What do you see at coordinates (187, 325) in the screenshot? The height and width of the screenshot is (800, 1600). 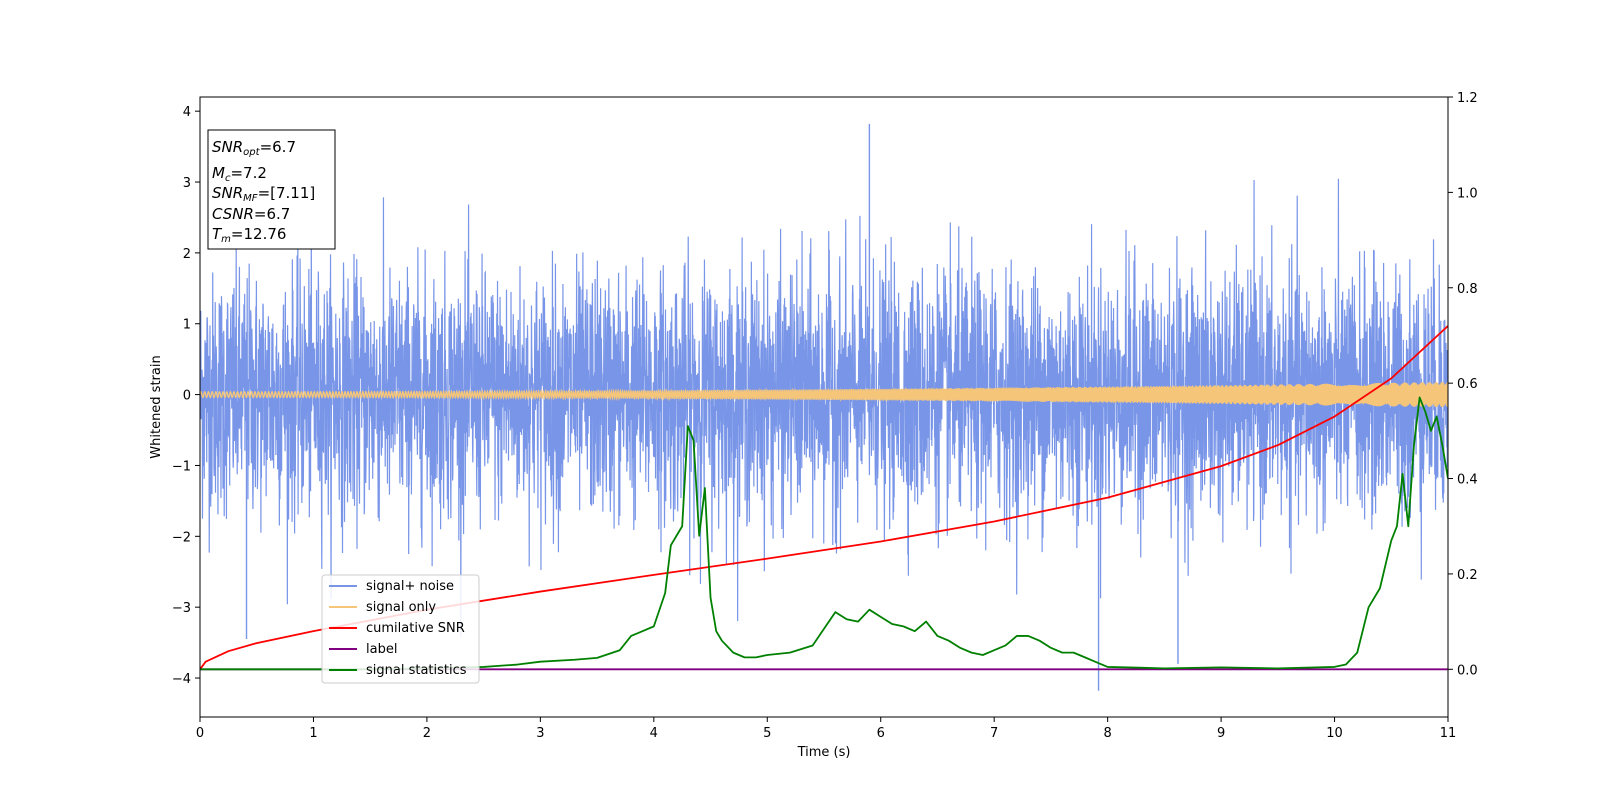 I see `y-left-tick-label-1: 1` at bounding box center [187, 325].